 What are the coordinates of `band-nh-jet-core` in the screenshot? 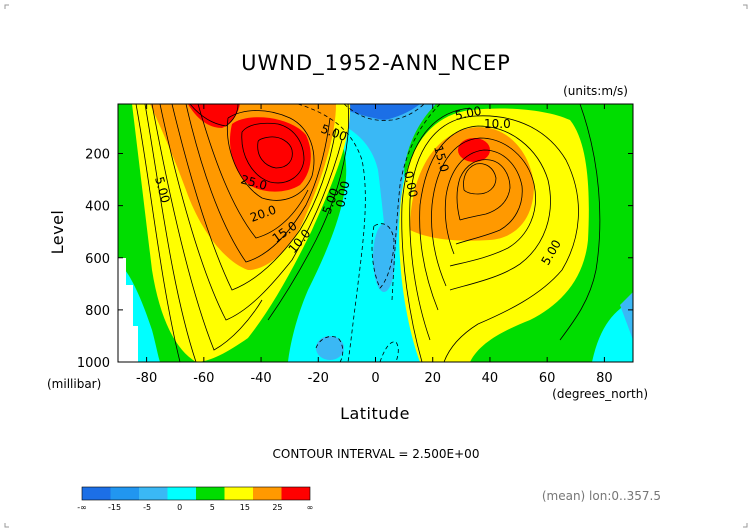 It's located at (474, 150).